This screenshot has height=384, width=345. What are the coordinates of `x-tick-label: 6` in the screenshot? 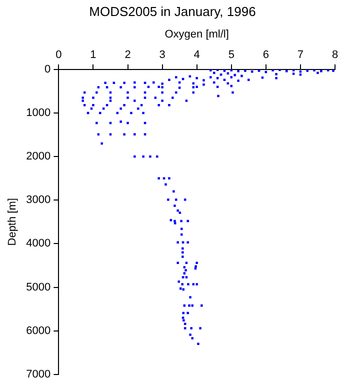 It's located at (265, 54).